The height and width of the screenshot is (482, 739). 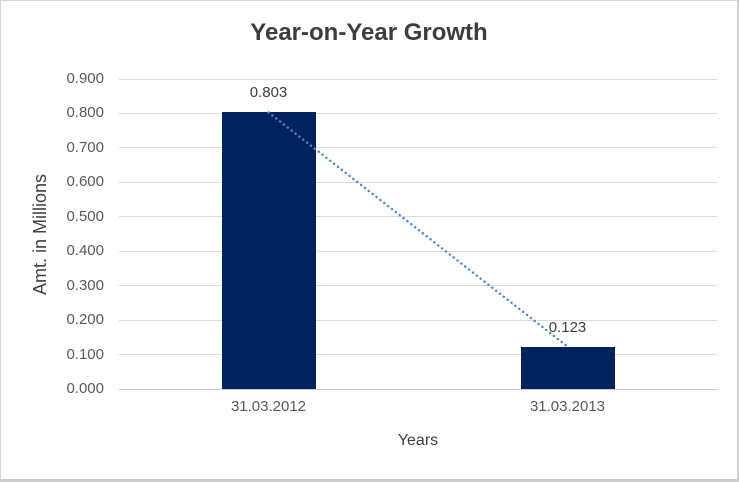 What do you see at coordinates (567, 367) in the screenshot?
I see `bar-31.03.2013` at bounding box center [567, 367].